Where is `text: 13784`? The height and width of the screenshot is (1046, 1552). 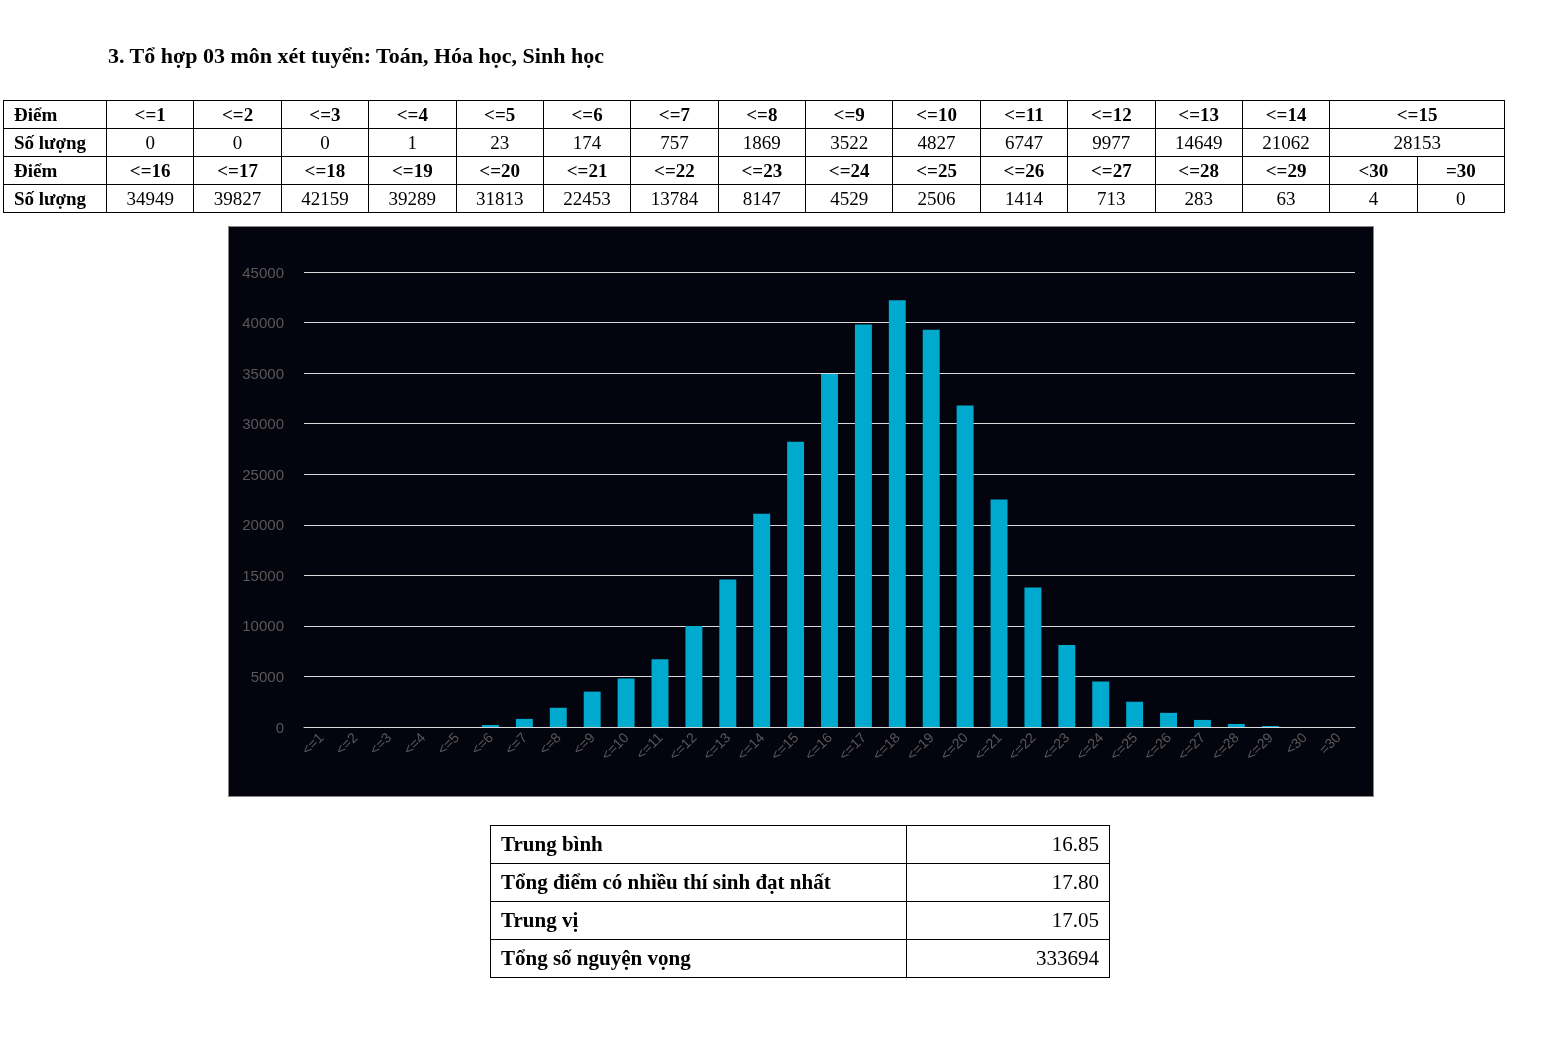 text: 13784 is located at coordinates (674, 198).